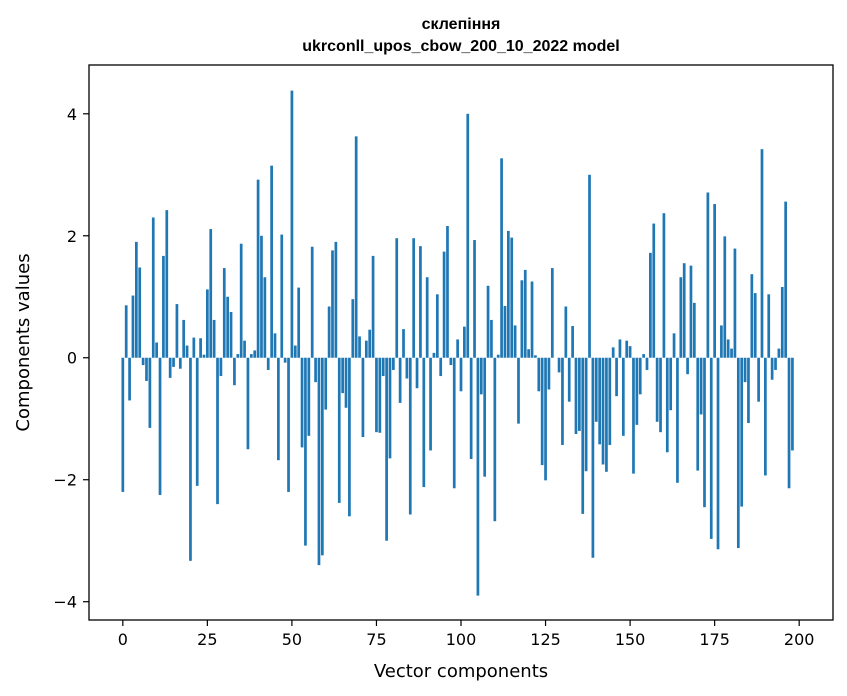 This screenshot has width=847, height=696. I want to click on chart-title-line2: ukrconll_upos_cbow_200_10_2022 model, so click(460, 46).